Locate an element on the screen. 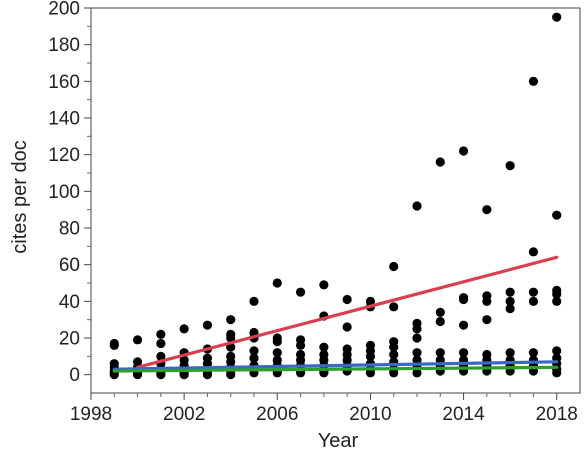 Image resolution: width=587 pixels, height=454 pixels. x-tick-label: 2010 is located at coordinates (370, 414).